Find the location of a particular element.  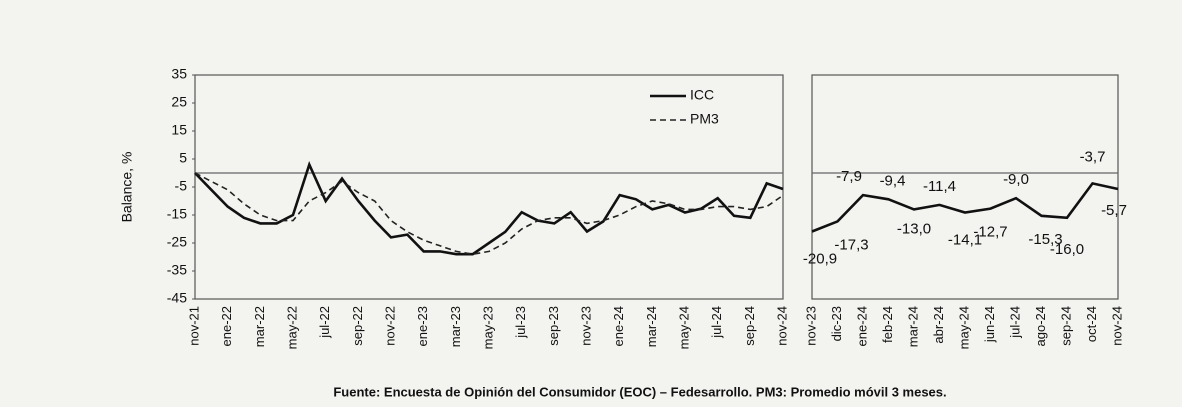

y-tick-label: -15 is located at coordinates (177, 214).